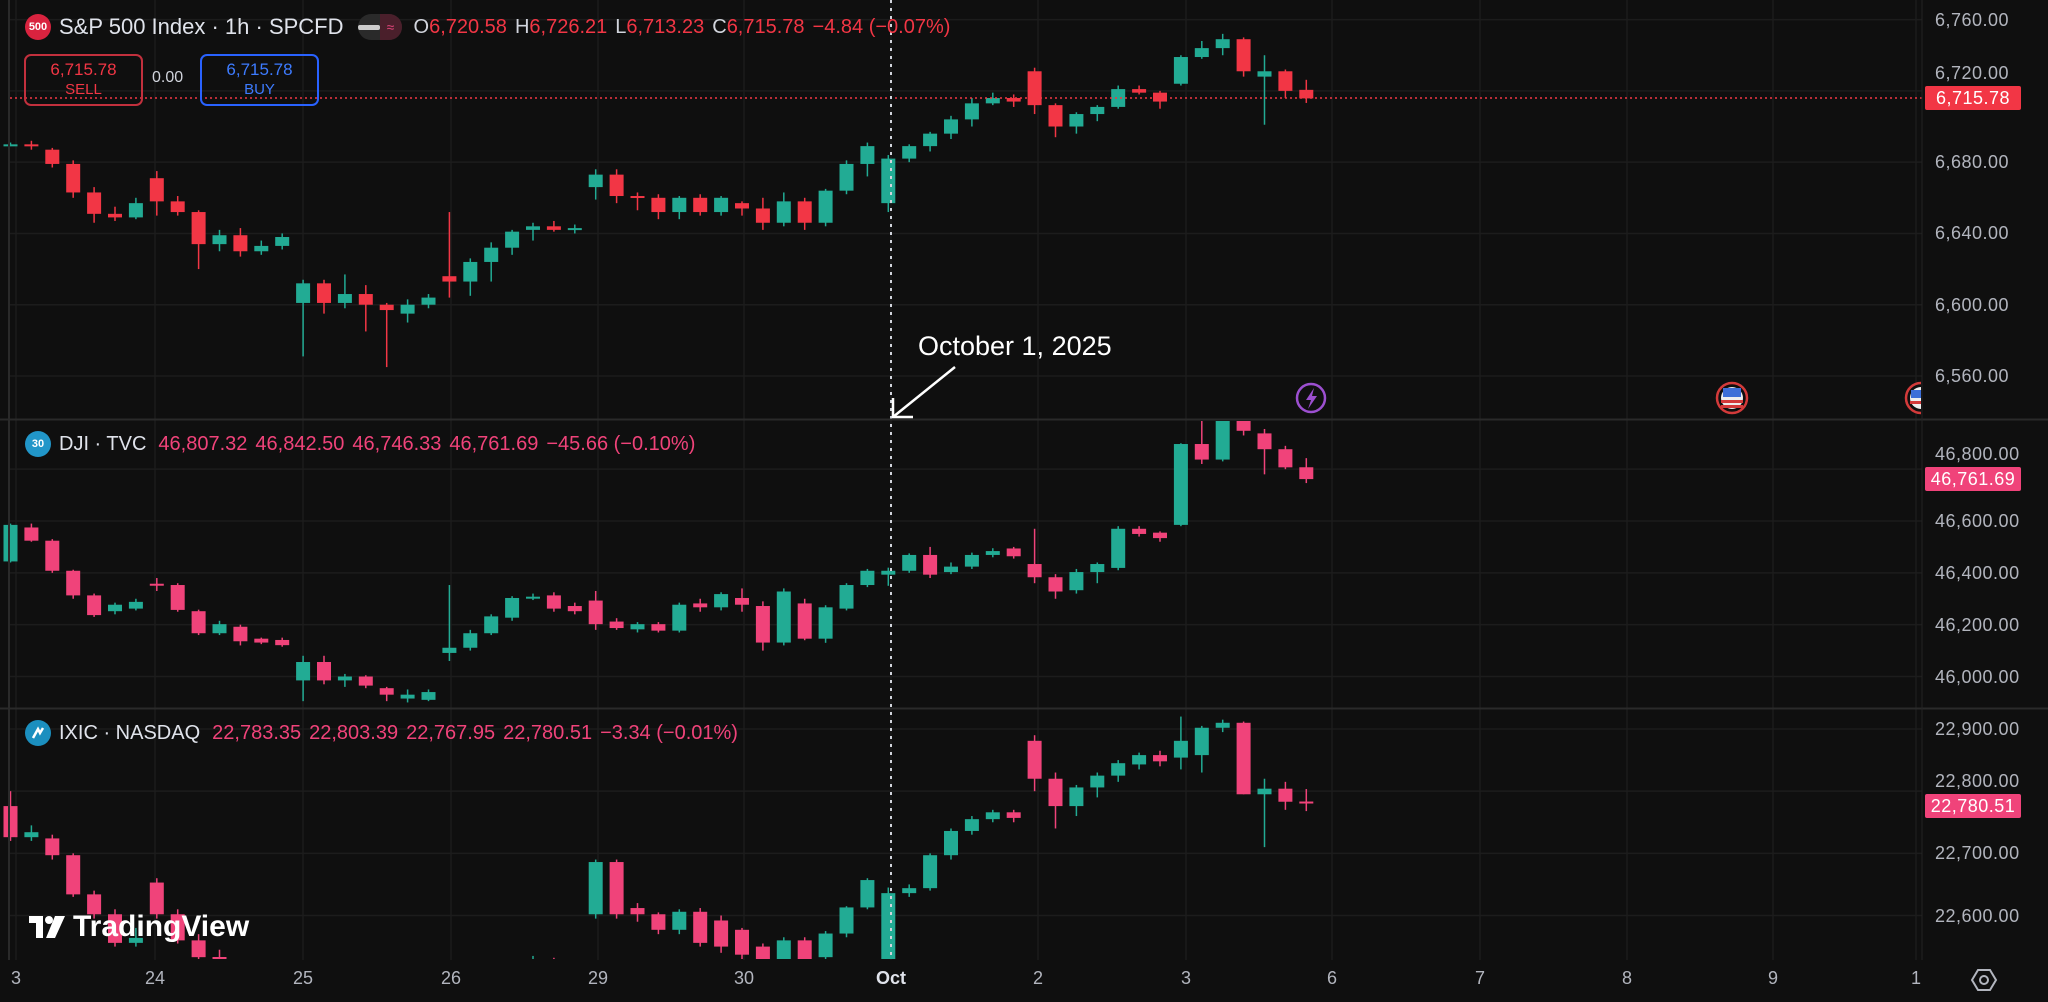  What do you see at coordinates (1311, 398) in the screenshot?
I see `lightning-icon` at bounding box center [1311, 398].